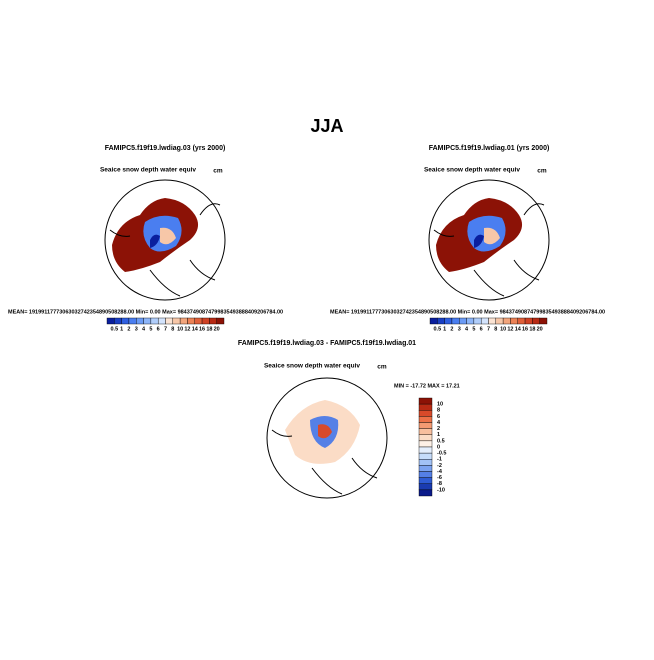  What do you see at coordinates (489, 240) in the screenshot?
I see `map-right` at bounding box center [489, 240].